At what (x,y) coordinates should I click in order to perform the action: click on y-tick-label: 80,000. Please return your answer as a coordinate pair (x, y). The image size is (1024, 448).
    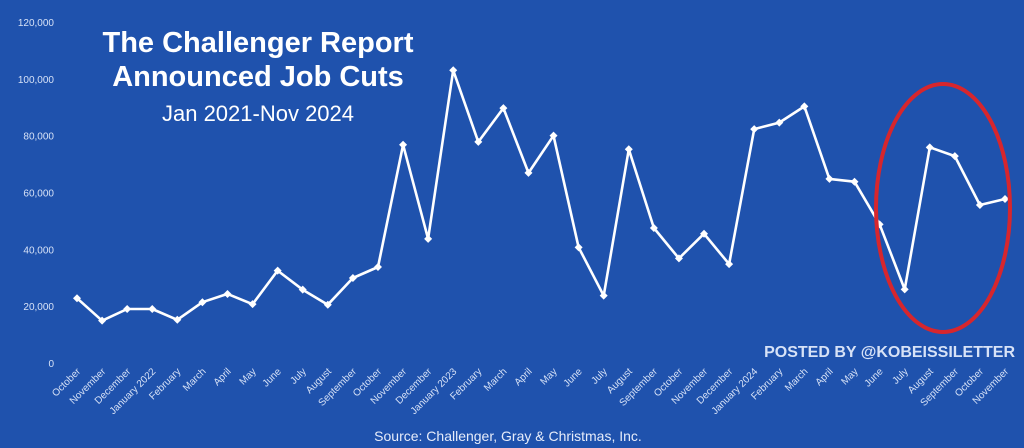
    Looking at the image, I should click on (38, 137).